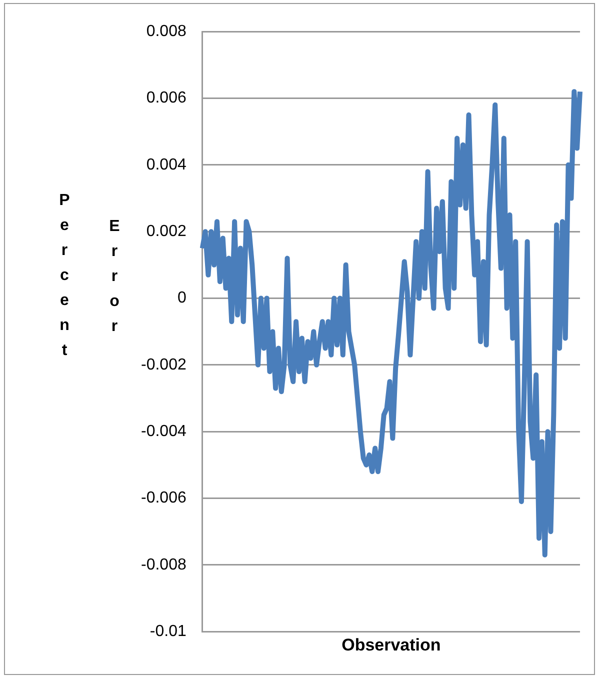 This screenshot has width=603, height=684. What do you see at coordinates (166, 231) in the screenshot?
I see `y-tick-label: 0.002` at bounding box center [166, 231].